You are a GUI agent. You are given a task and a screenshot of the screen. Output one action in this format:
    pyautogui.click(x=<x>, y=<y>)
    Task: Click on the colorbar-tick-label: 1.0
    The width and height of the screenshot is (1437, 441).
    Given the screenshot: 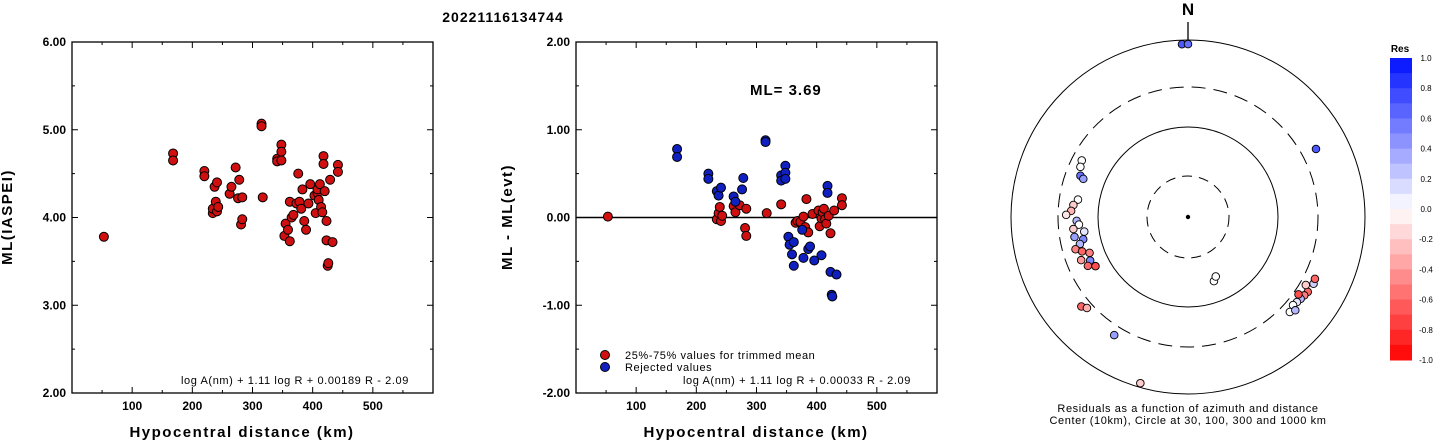 What is the action you would take?
    pyautogui.click(x=1426, y=58)
    